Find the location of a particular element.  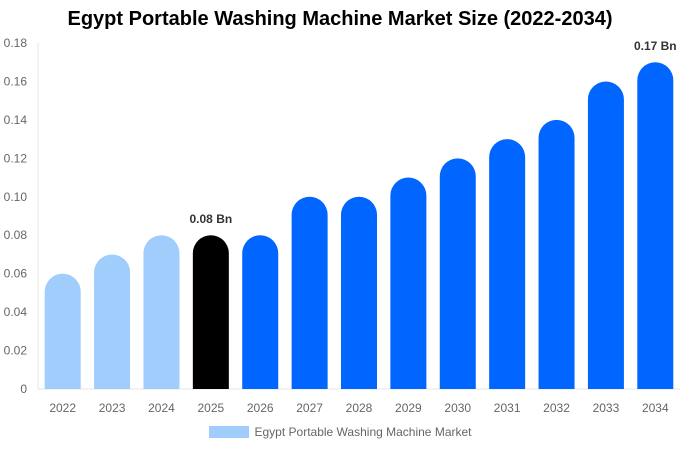

x-tick-label: 2026 is located at coordinates (260, 408).